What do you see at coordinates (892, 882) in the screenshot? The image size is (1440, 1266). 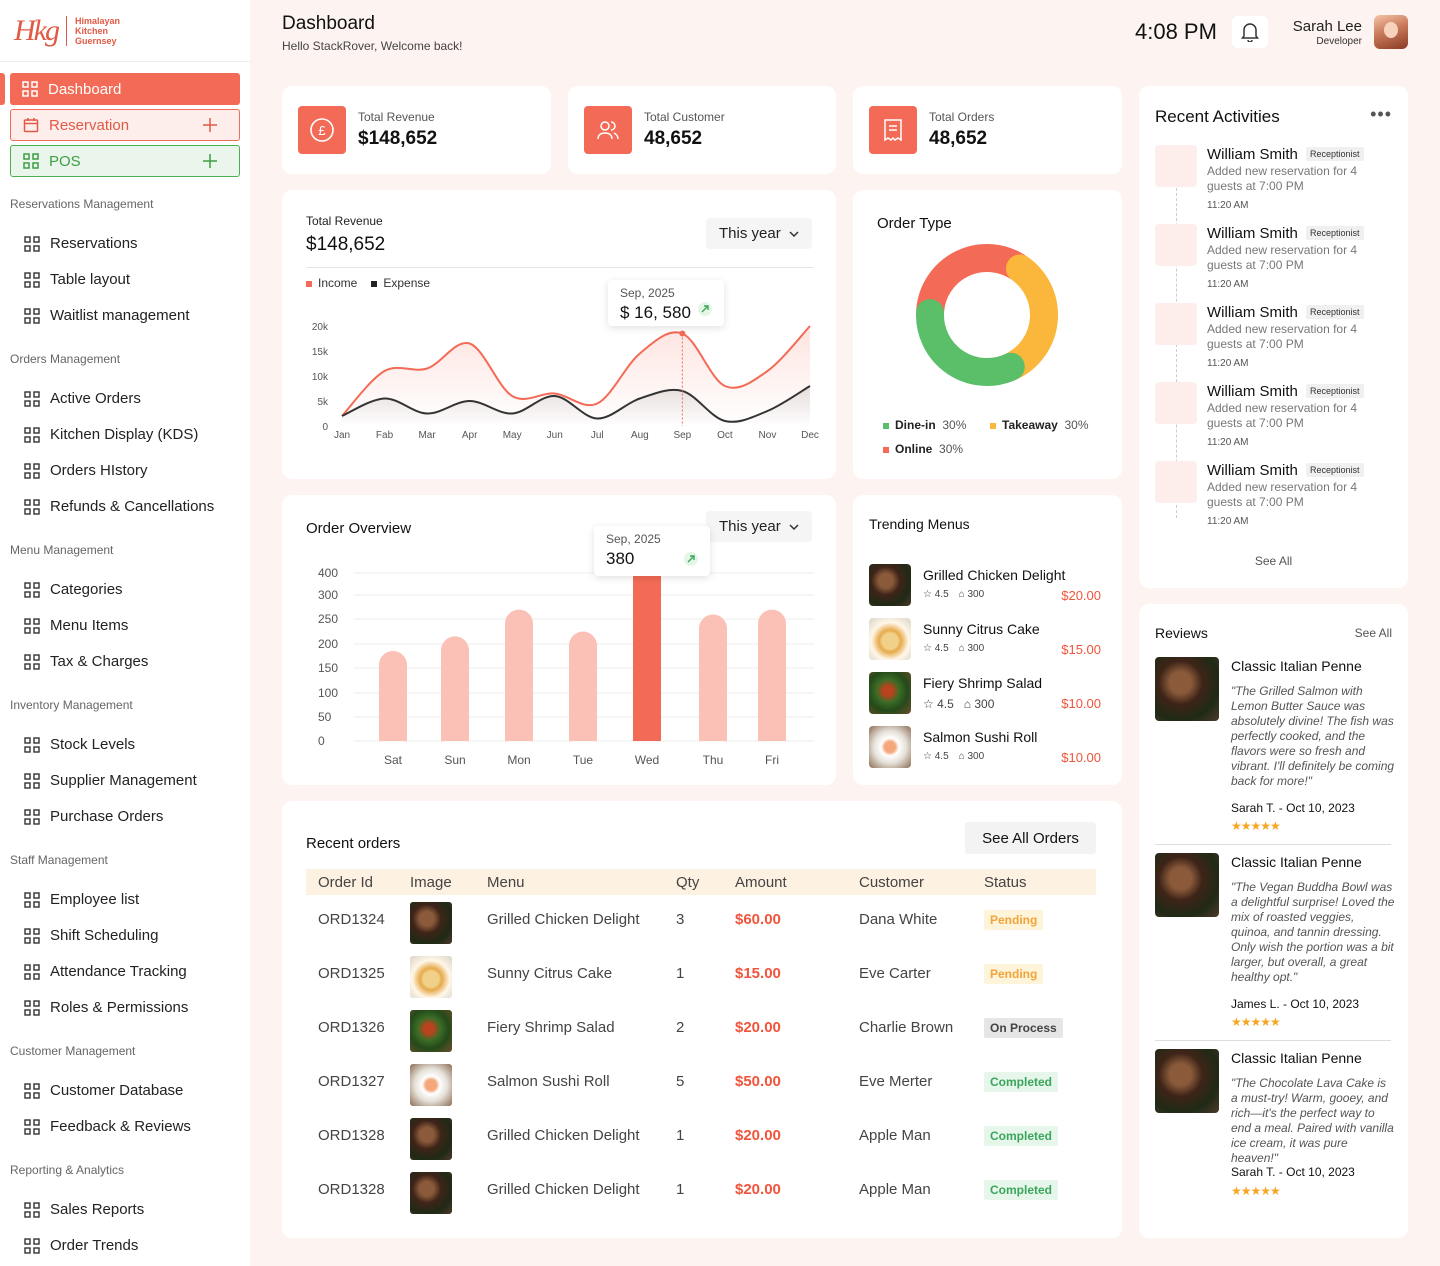 I see `column-header: Customer` at bounding box center [892, 882].